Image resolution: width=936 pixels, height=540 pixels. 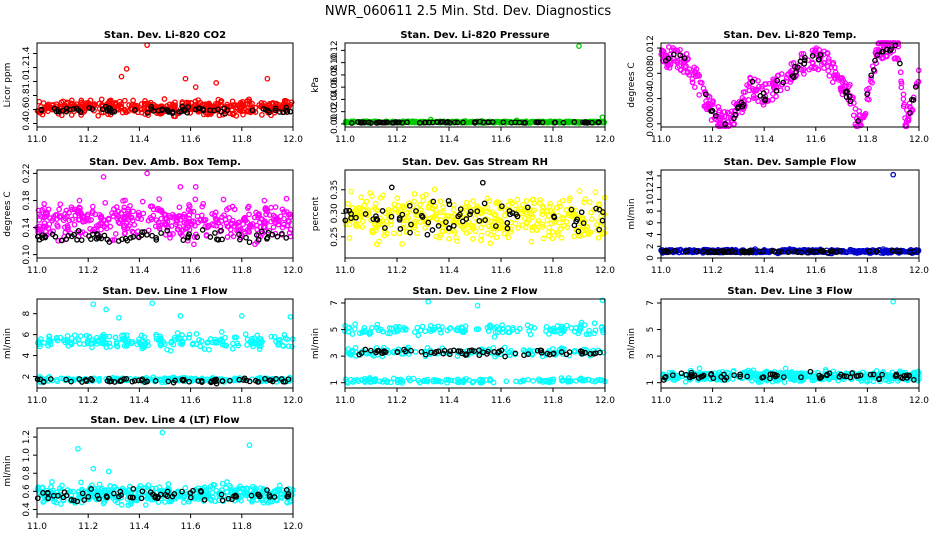 What do you see at coordinates (345, 271) in the screenshot?
I see `x-tick-label: 11.0` at bounding box center [345, 271].